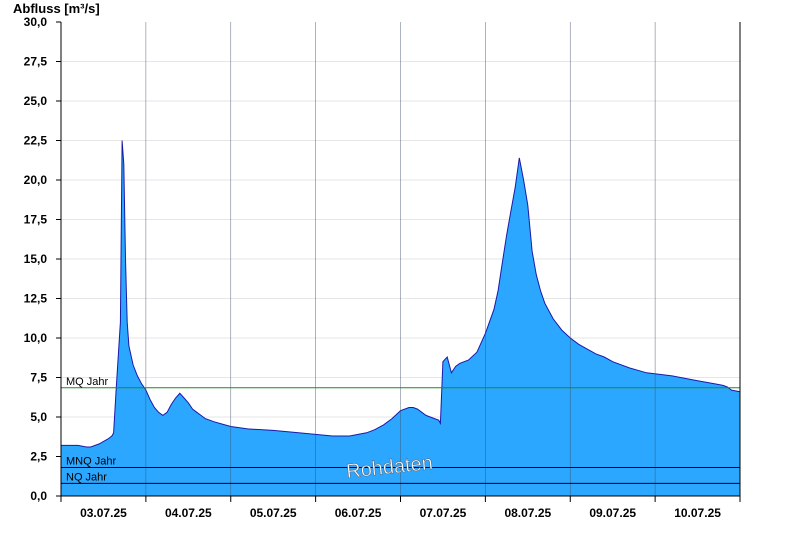 The width and height of the screenshot is (800, 550). Describe the element at coordinates (38, 378) in the screenshot. I see `y-tick-label: 7,5` at that location.